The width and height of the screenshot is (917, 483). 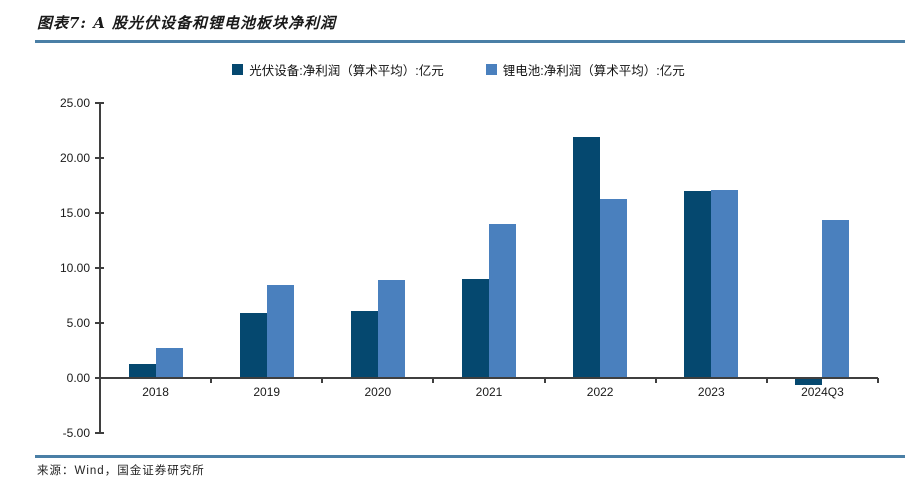 What do you see at coordinates (121, 471) in the screenshot?
I see `source-note: 来源：Wind，国金证券研究所` at bounding box center [121, 471].